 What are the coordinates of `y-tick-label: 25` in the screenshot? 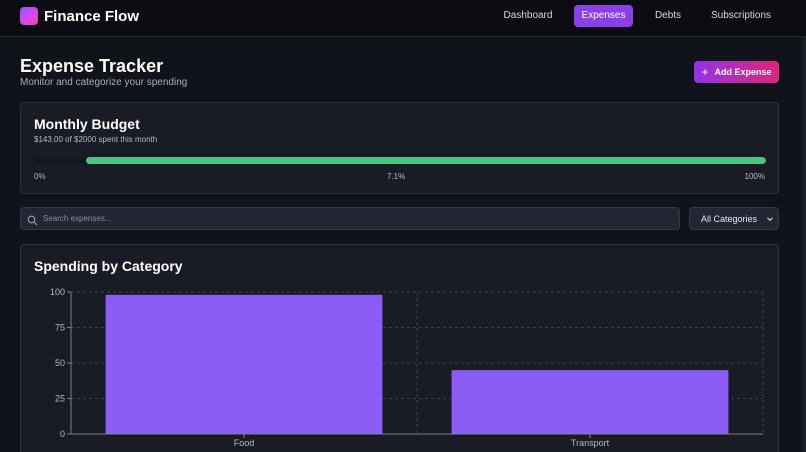 It's located at (60, 399).